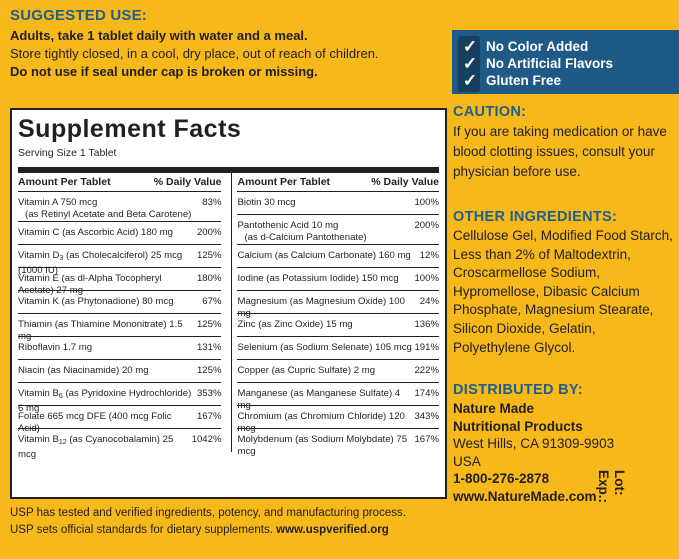  I want to click on claim-label: Gluten Free, so click(524, 80).